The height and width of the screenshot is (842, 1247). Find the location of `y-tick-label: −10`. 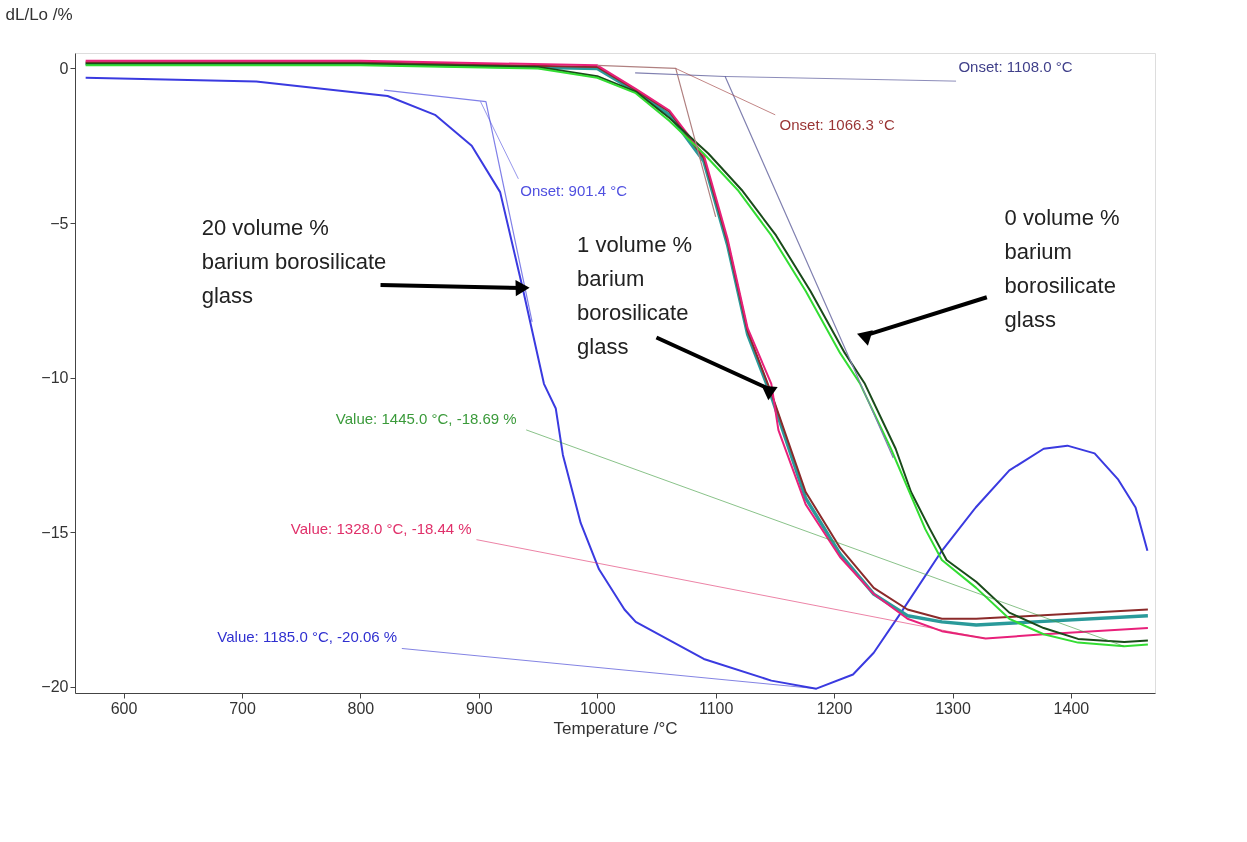

y-tick-label: −10 is located at coordinates (55, 378).